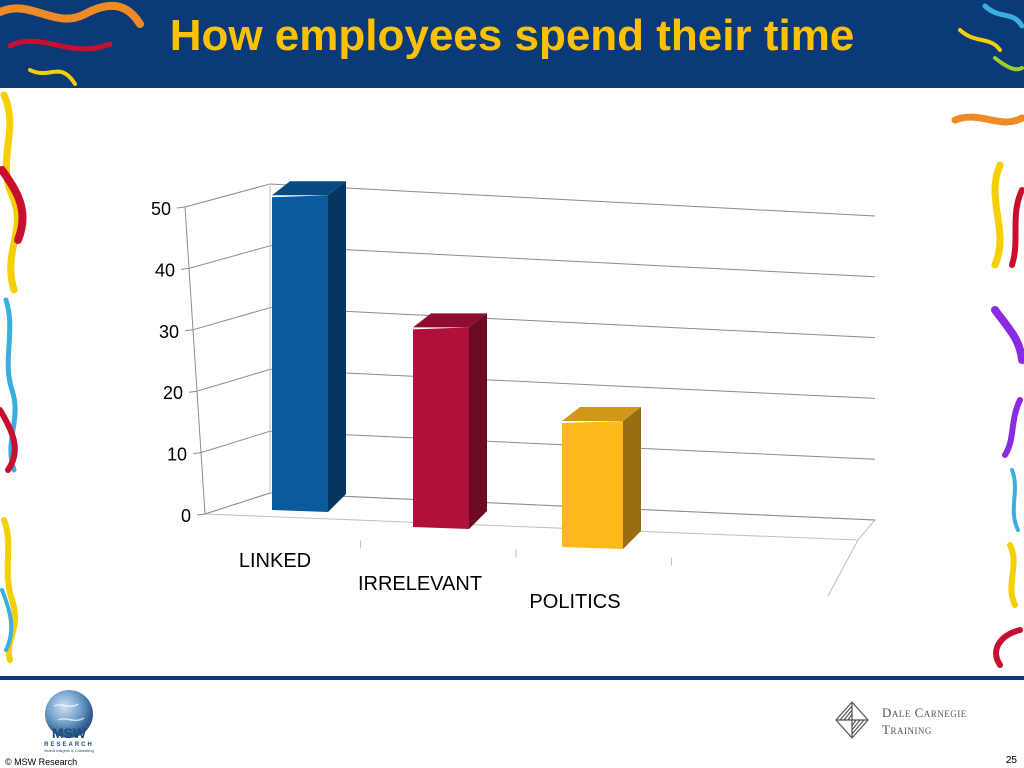 The height and width of the screenshot is (768, 1024). What do you see at coordinates (69, 745) in the screenshot?
I see `msw-subname: RESEARCH` at bounding box center [69, 745].